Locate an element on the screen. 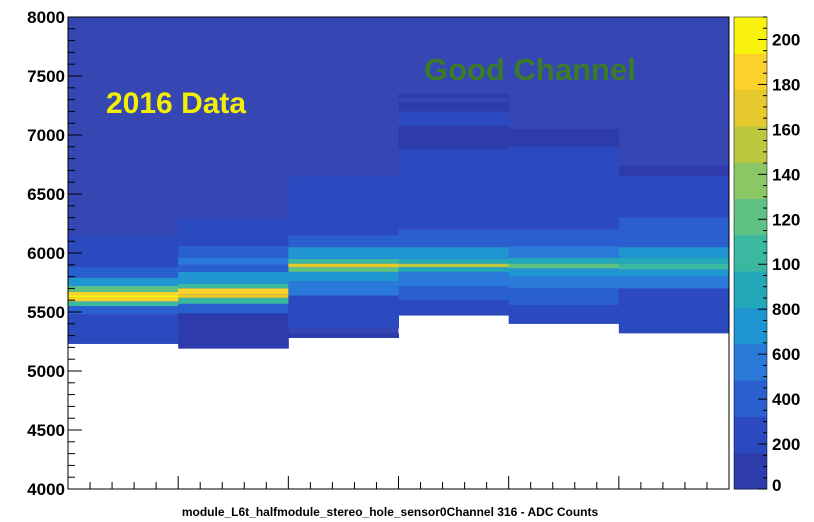 Image resolution: width=814 pixels, height=522 pixels. annotation-good-channel: Good Channel is located at coordinates (530, 69).